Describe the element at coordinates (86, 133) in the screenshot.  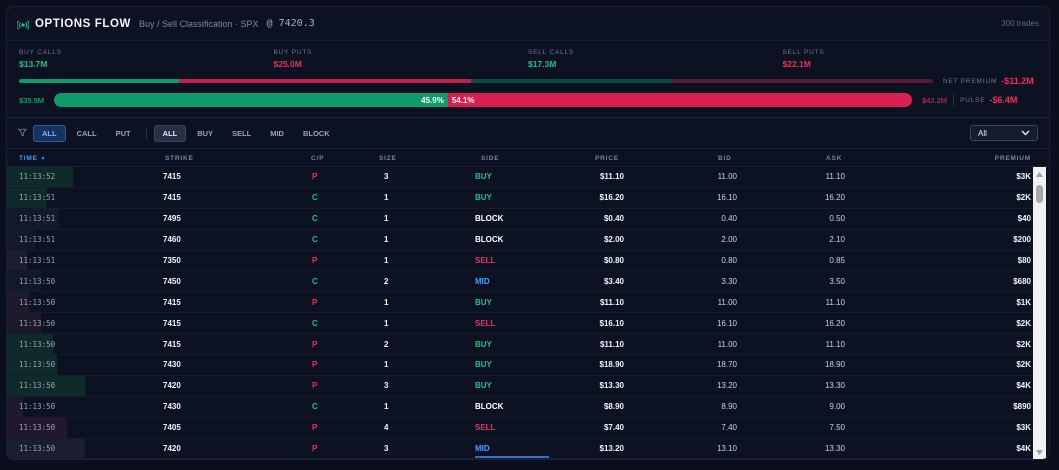
I see `filter-type-call: CALL` at that location.